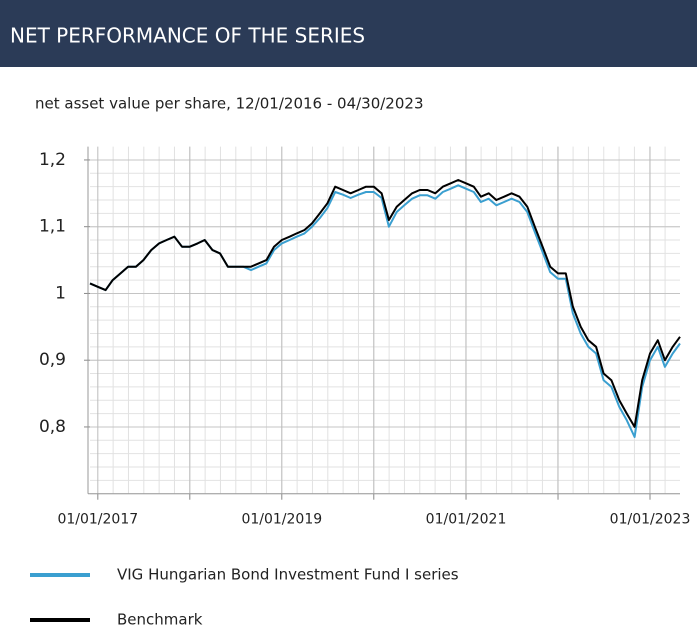 The image size is (697, 628). Describe the element at coordinates (187, 36) in the screenshot. I see `chart-title: NET PERFORMANCE OF THE SERIES` at that location.